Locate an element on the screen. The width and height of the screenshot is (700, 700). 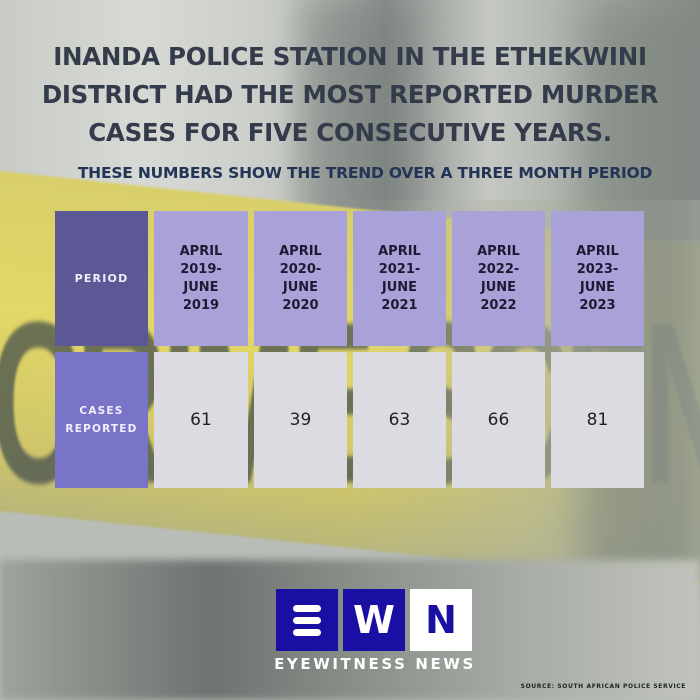
cases-value-cell: 66 is located at coordinates (498, 420).